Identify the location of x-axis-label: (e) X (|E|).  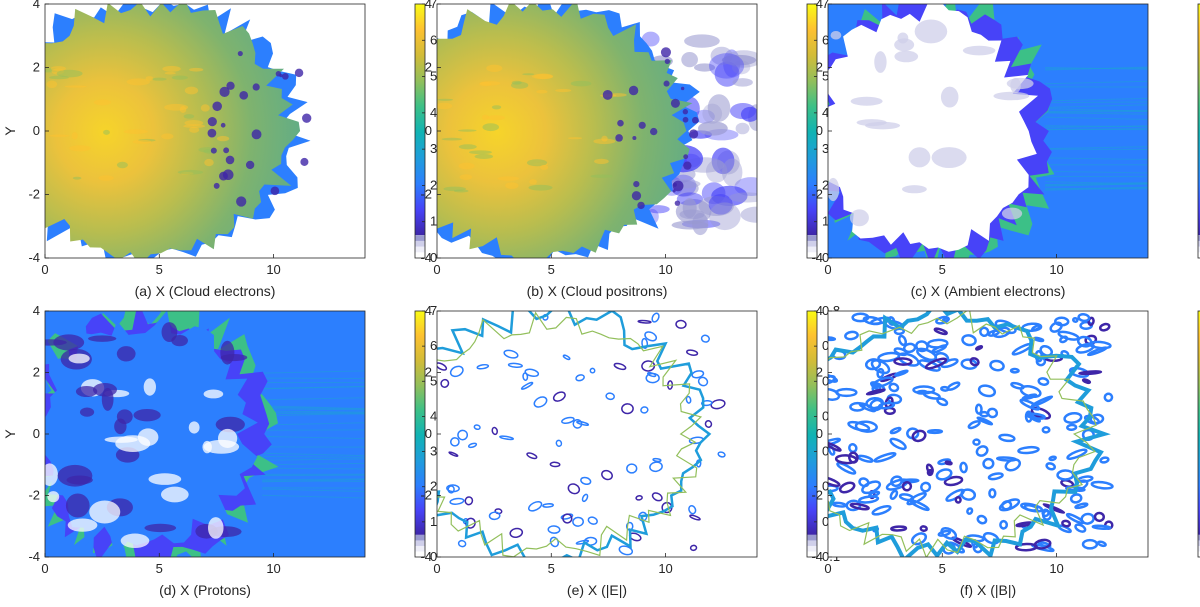
(597, 590).